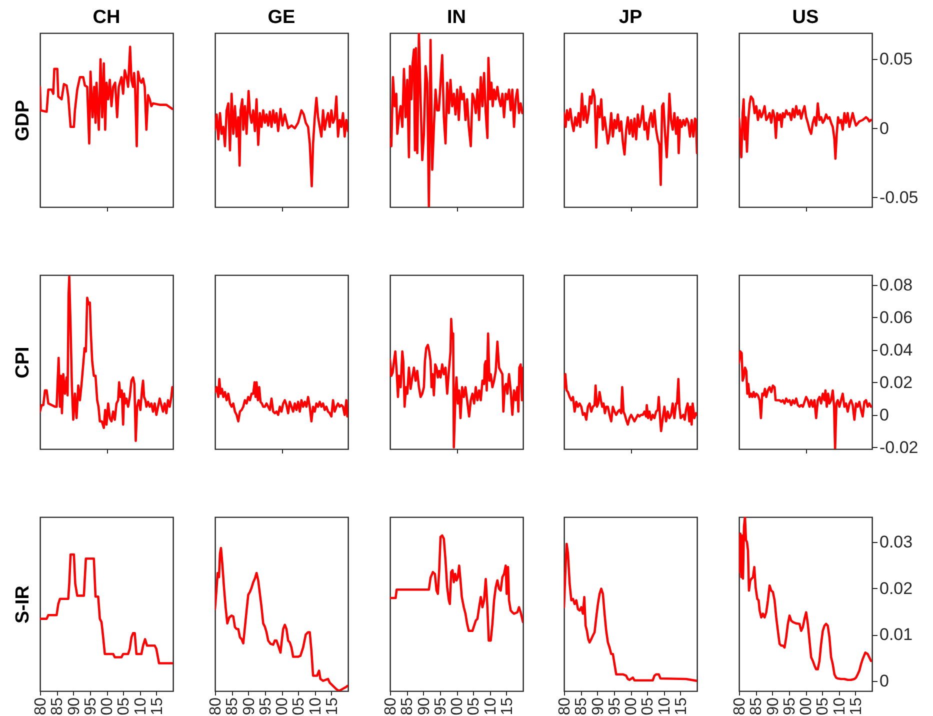 The height and width of the screenshot is (716, 933). Describe the element at coordinates (899, 197) in the screenshot. I see `y-tick-label: -0.05` at that location.